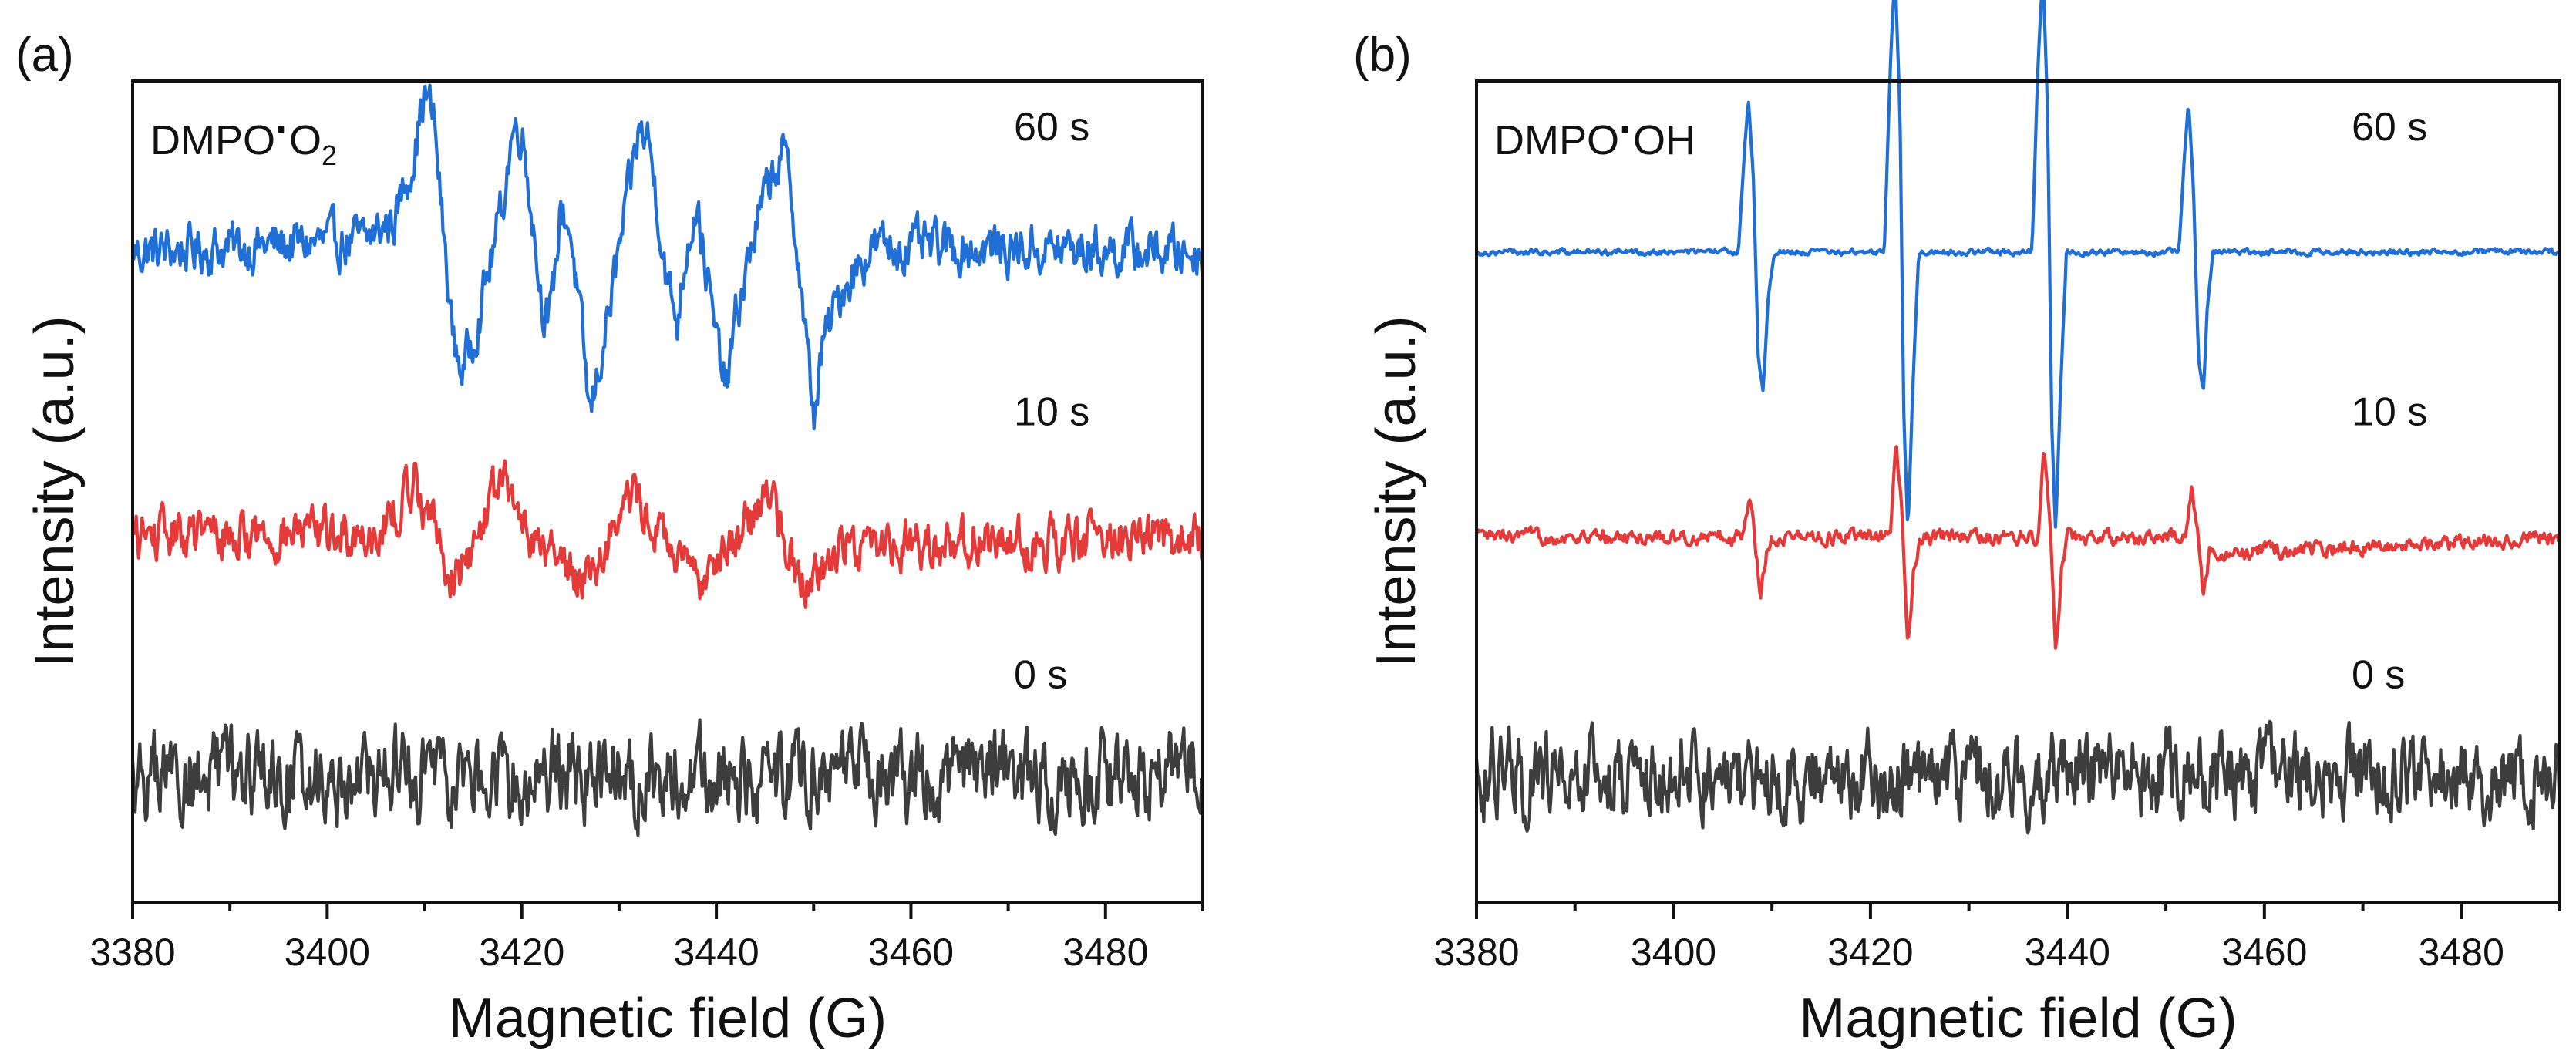  I want to click on trace-60s, so click(667, 257).